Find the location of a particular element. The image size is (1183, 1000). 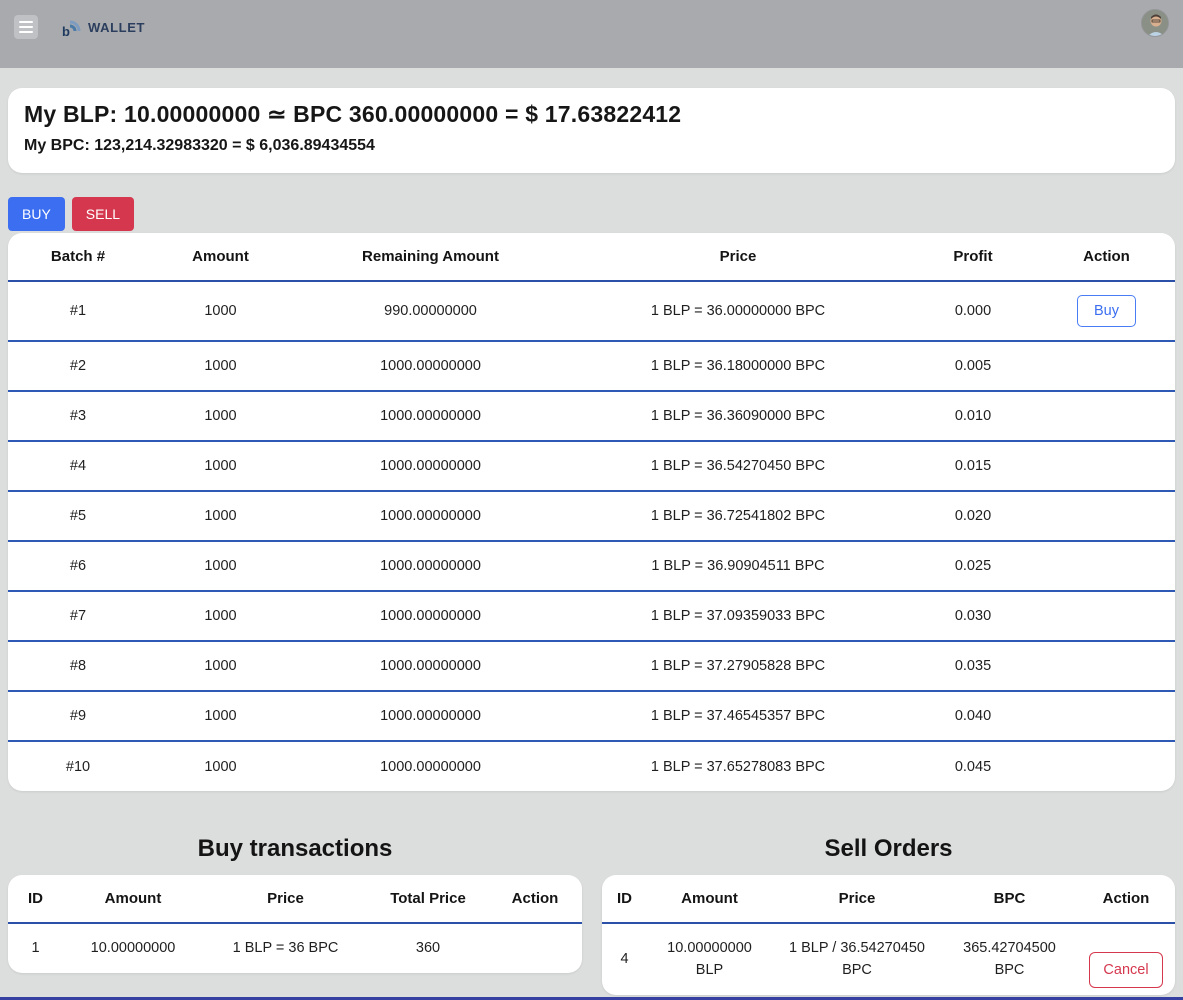

avatar is located at coordinates (1155, 23).